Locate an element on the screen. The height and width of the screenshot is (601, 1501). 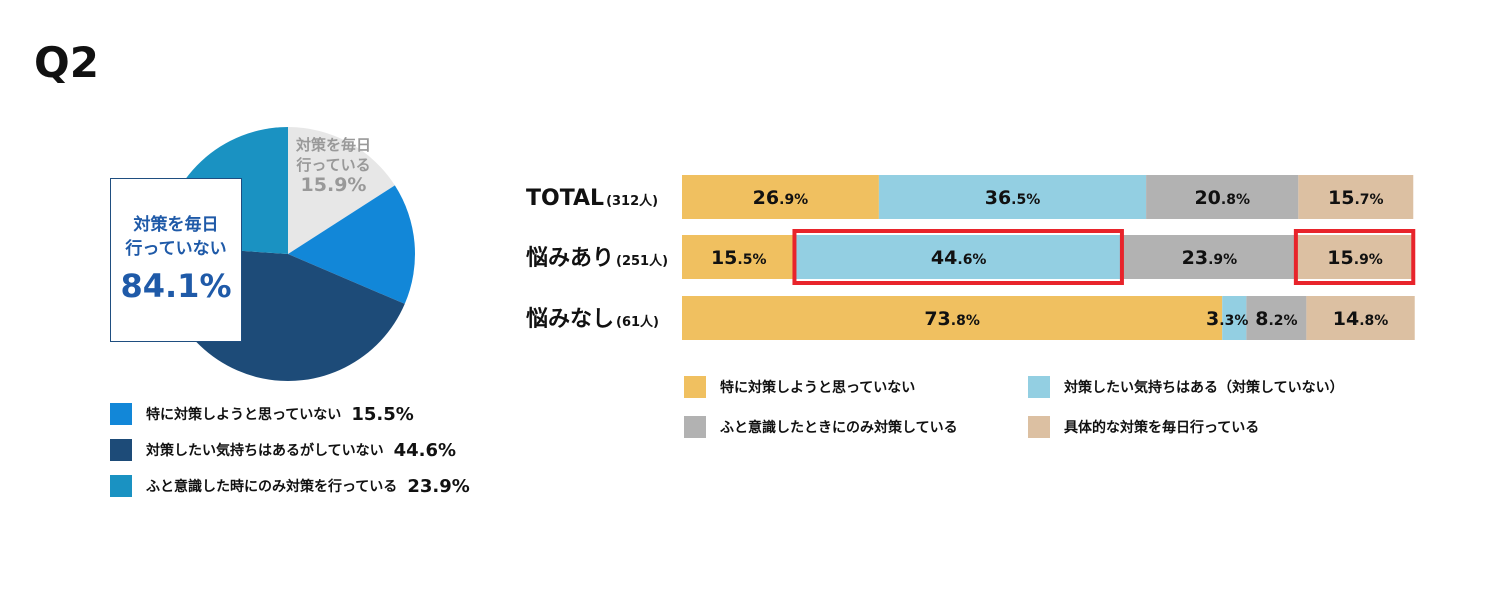
pie-legend-item: 対策したい気持ちはあるがしていない 44.6% is located at coordinates (290, 450).